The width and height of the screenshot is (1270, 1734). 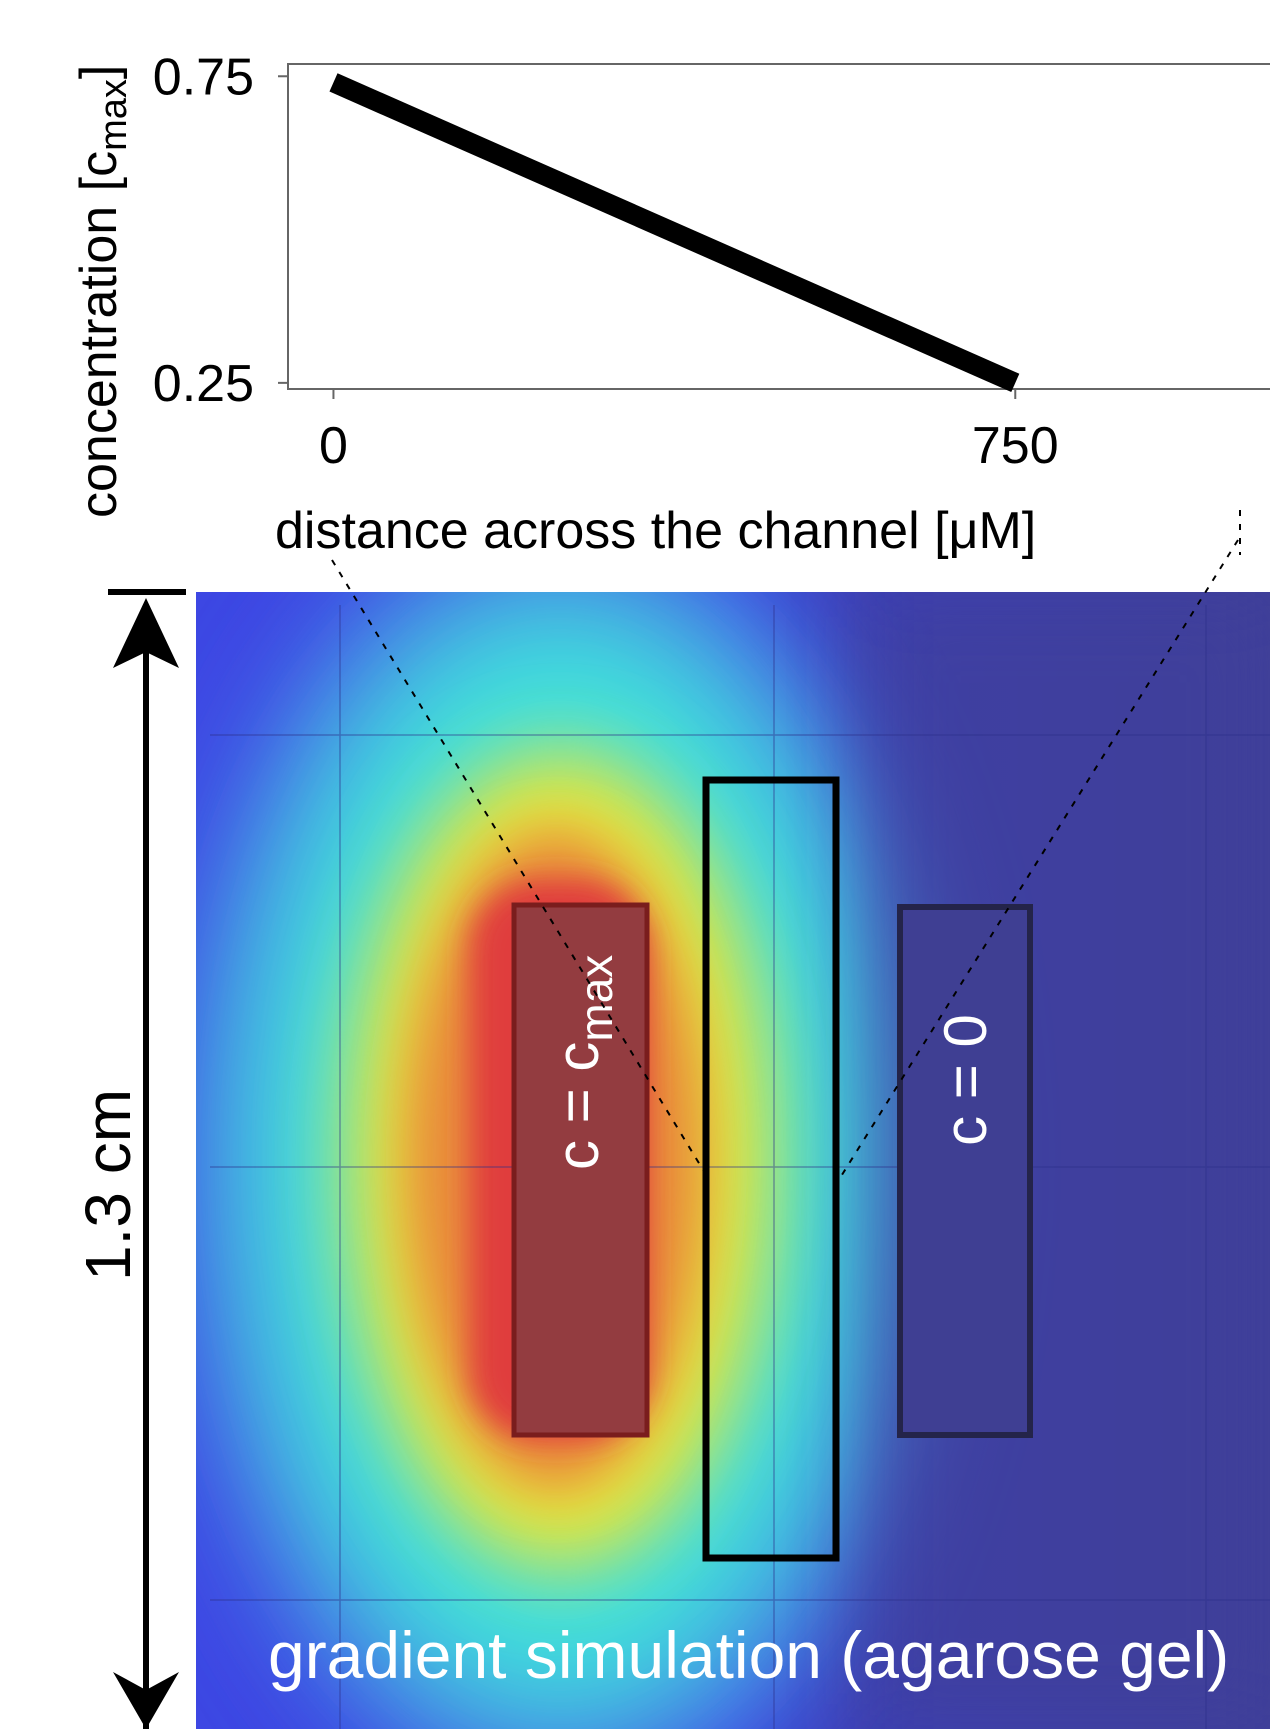 I want to click on source-channel-label: c = cmax, so click(x=583, y=1062).